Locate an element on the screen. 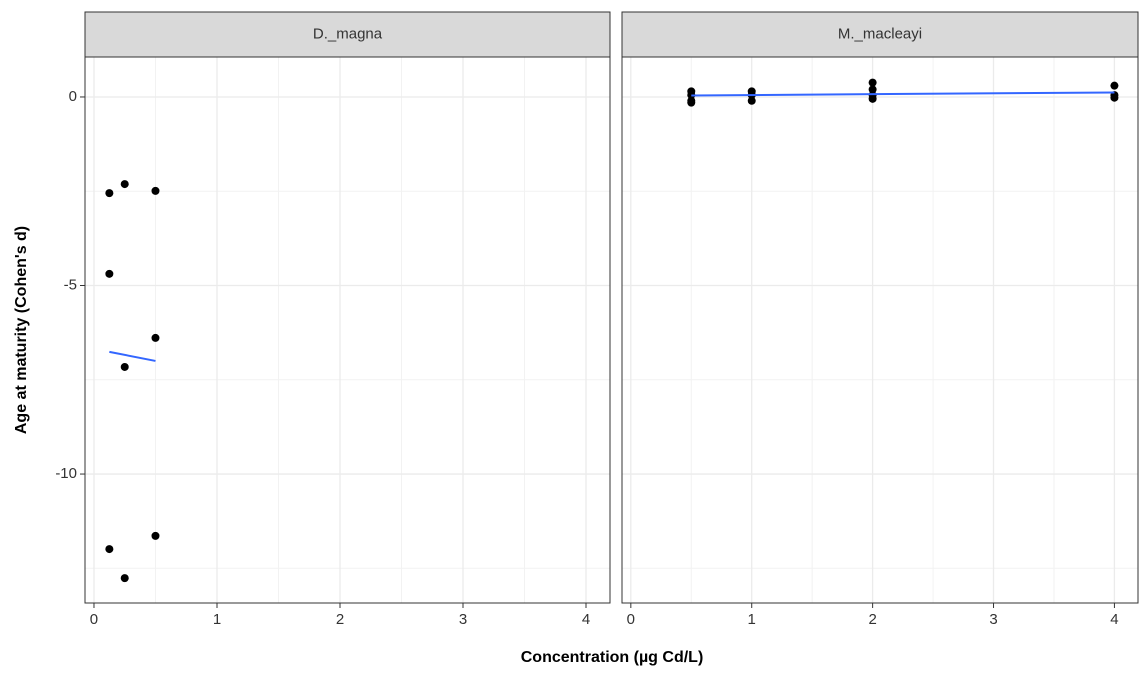 Image resolution: width=1139 pixels, height=677 pixels. strip-label: D._magna is located at coordinates (348, 33).